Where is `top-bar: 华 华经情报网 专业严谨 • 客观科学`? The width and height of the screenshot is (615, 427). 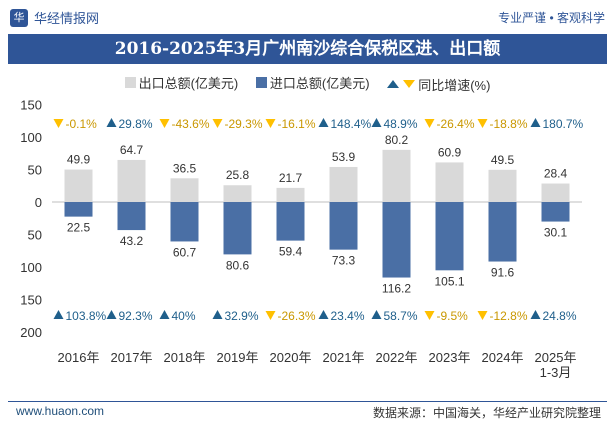 top-bar: 华 华经情报网 专业严谨 • 客观科学 is located at coordinates (307, 17).